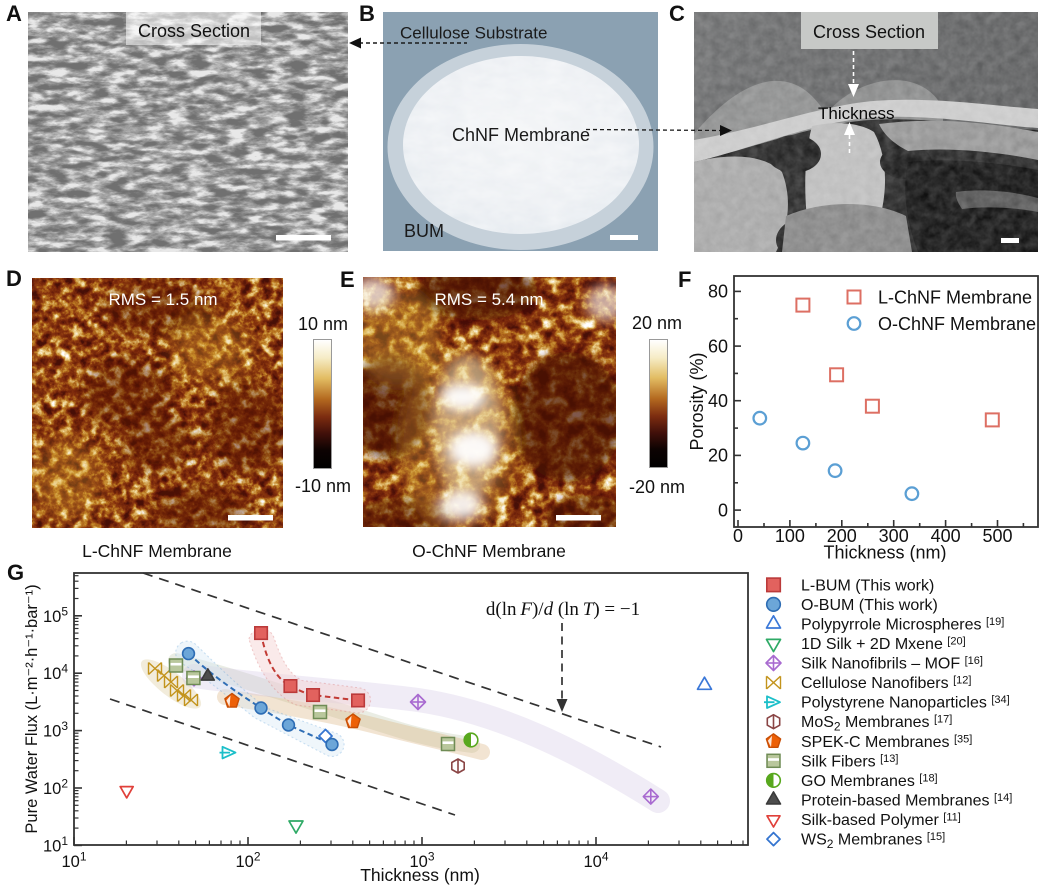 The image size is (1042, 889). I want to click on svg-text: 10³, so click(55, 730).